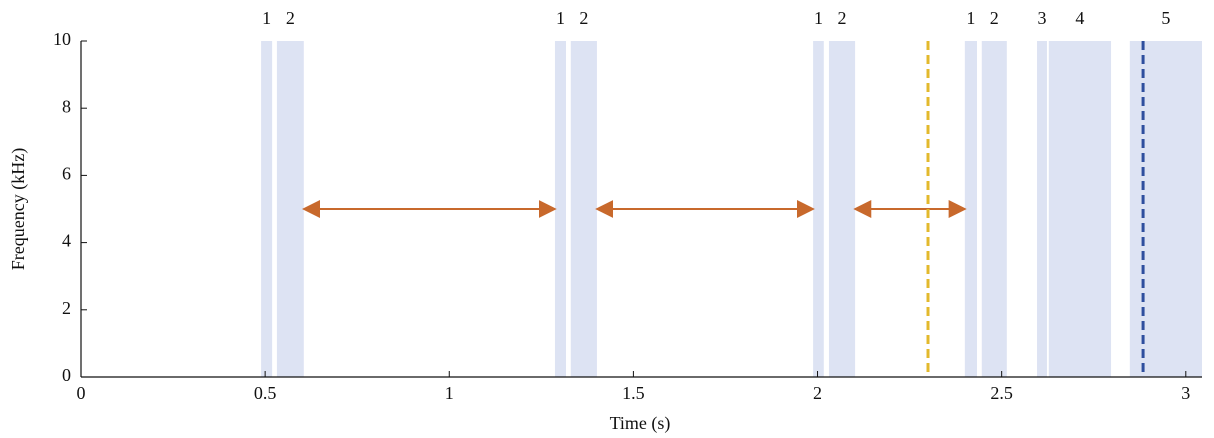 The width and height of the screenshot is (1214, 438). What do you see at coordinates (66, 241) in the screenshot?
I see `y-tick-label: 4` at bounding box center [66, 241].